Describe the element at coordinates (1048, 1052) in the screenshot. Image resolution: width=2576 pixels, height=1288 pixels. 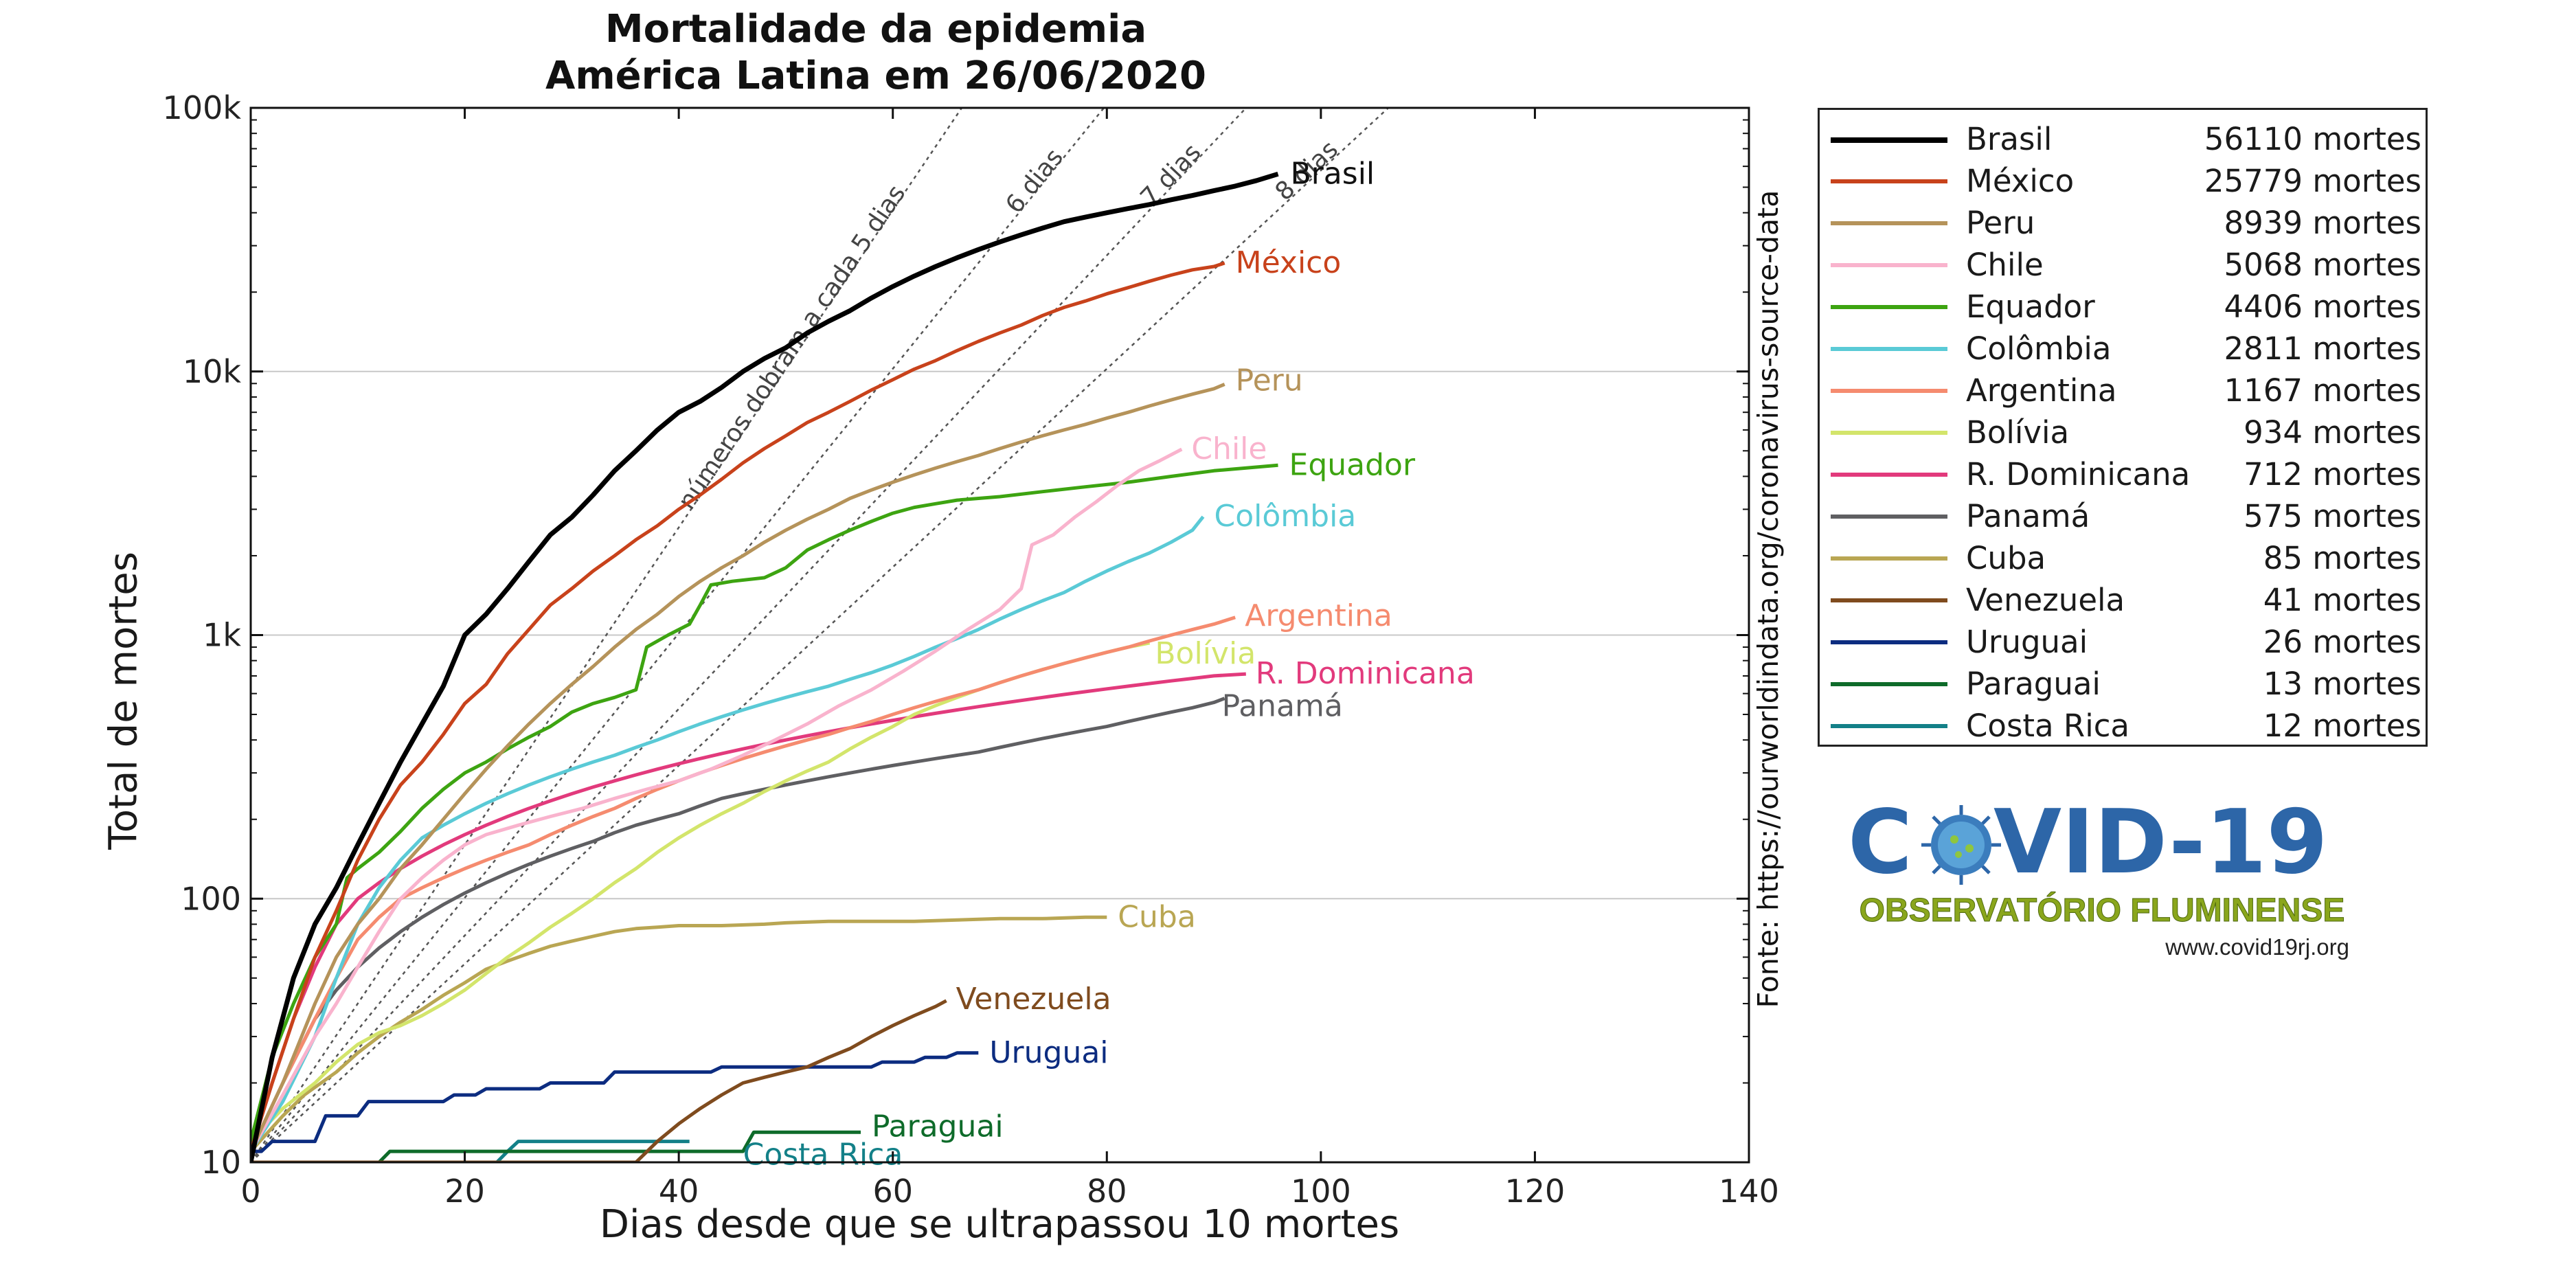
I see `end-label-uruguai: Uruguai` at that location.